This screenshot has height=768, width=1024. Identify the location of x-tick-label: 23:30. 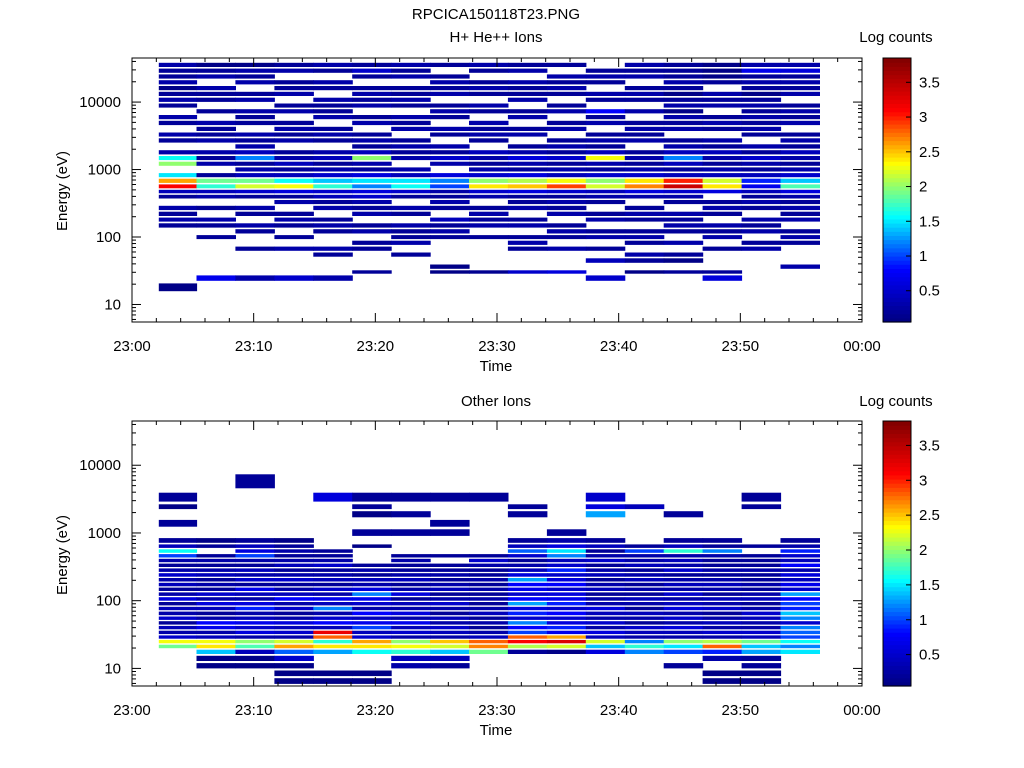
(497, 710).